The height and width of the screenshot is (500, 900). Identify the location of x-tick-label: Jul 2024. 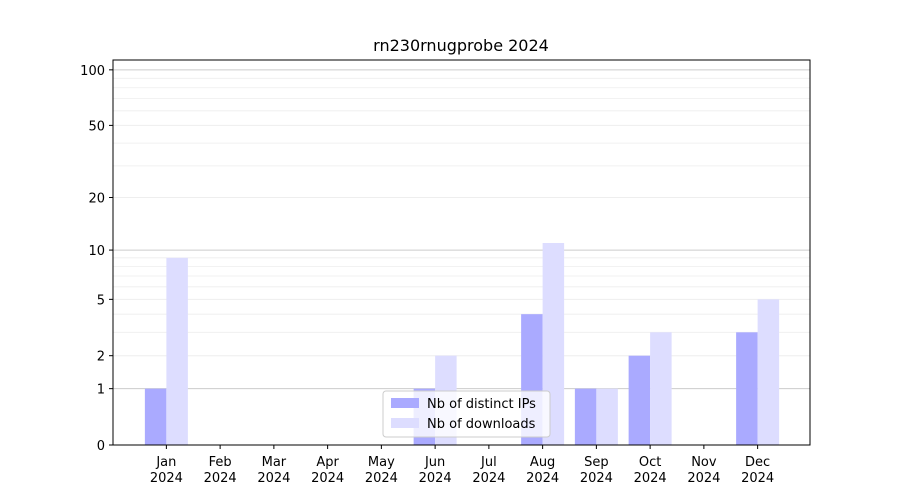
(488, 470).